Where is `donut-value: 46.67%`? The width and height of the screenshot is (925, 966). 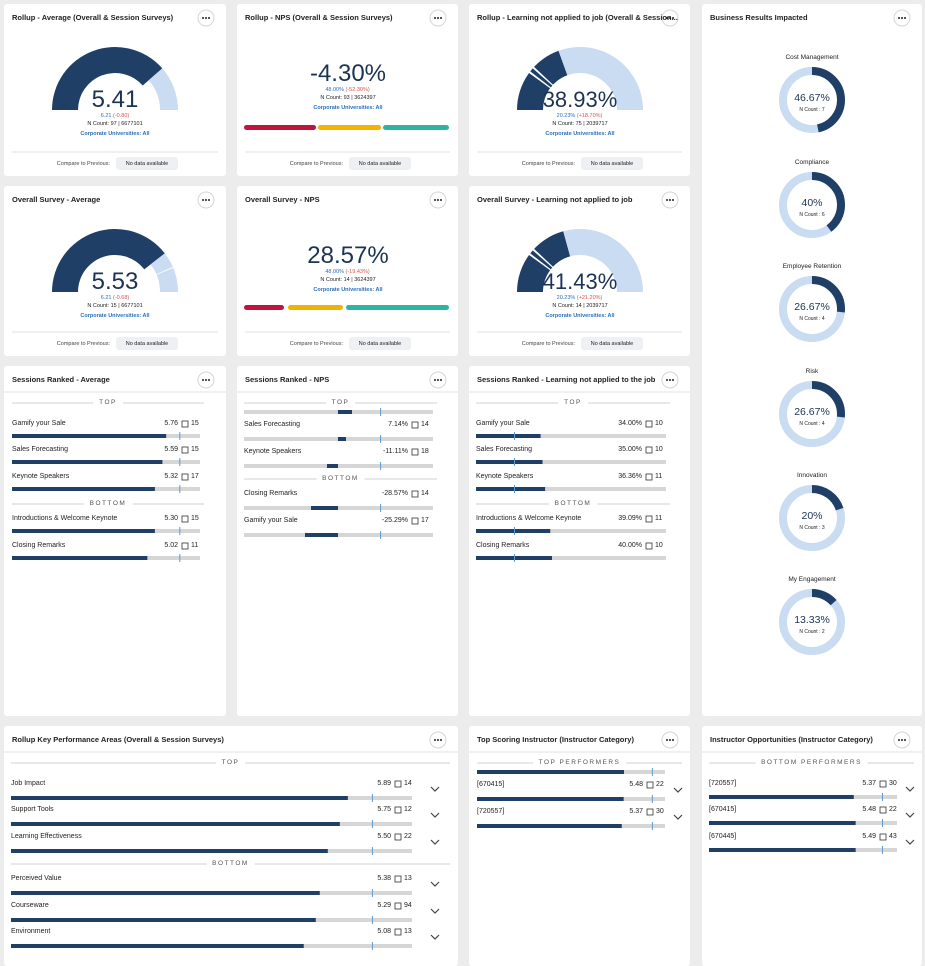 donut-value: 46.67% is located at coordinates (812, 98).